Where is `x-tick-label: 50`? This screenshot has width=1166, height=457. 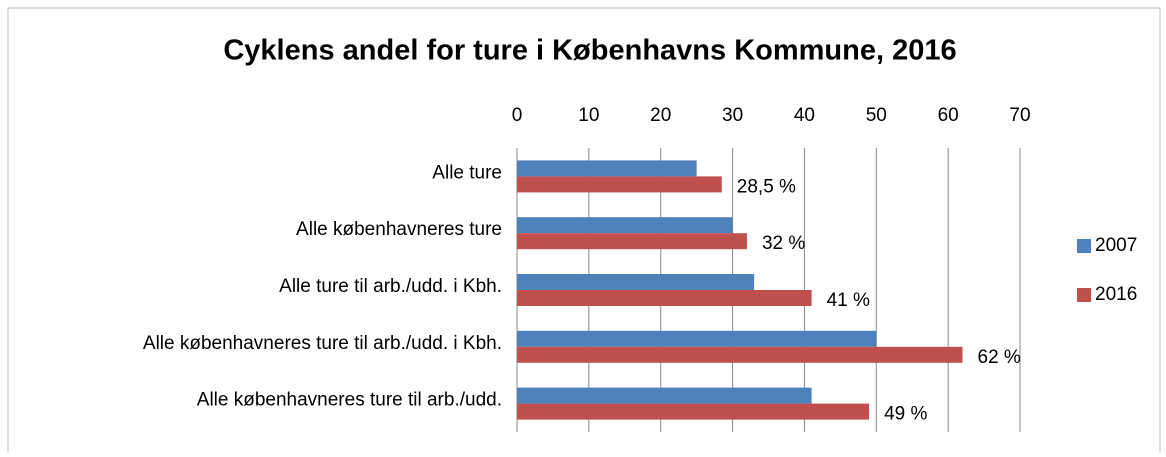
x-tick-label: 50 is located at coordinates (876, 115).